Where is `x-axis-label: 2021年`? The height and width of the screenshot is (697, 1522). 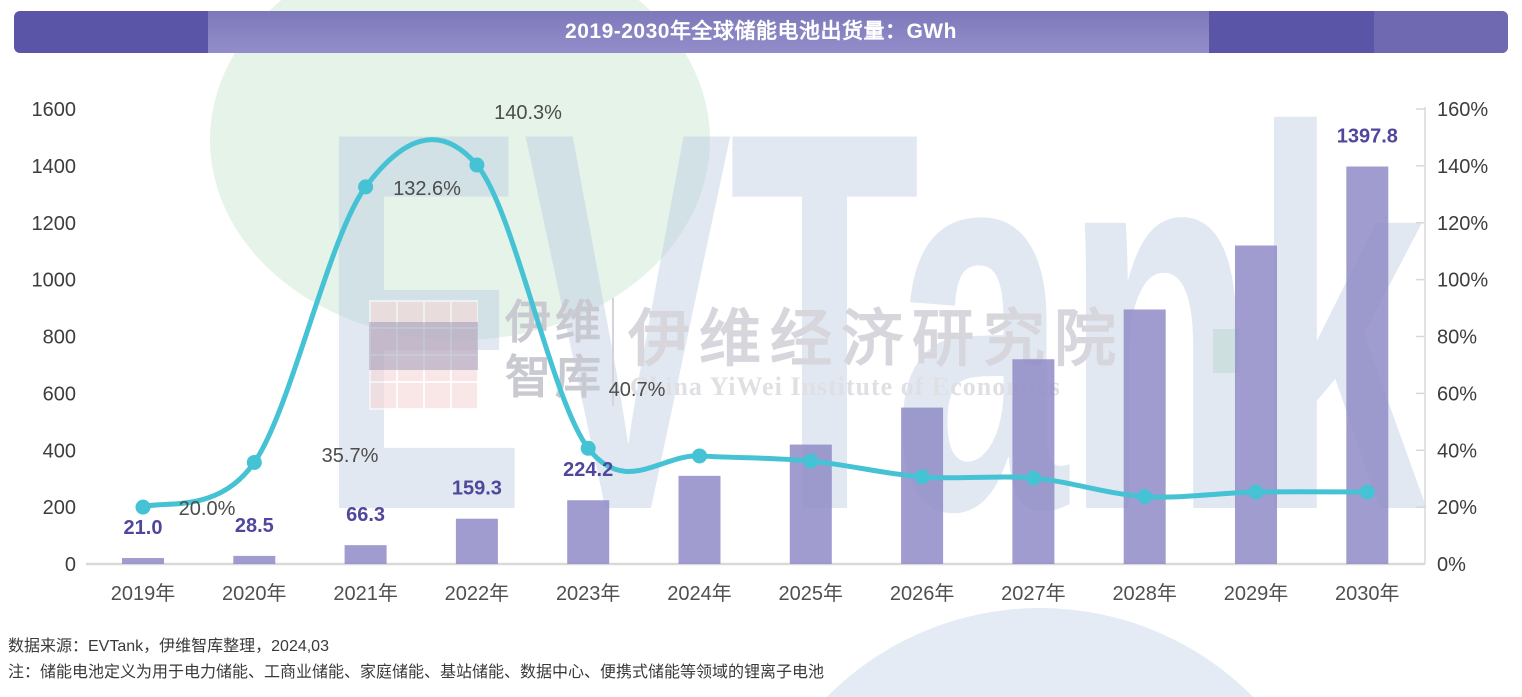
x-axis-label: 2021年 is located at coordinates (365, 593).